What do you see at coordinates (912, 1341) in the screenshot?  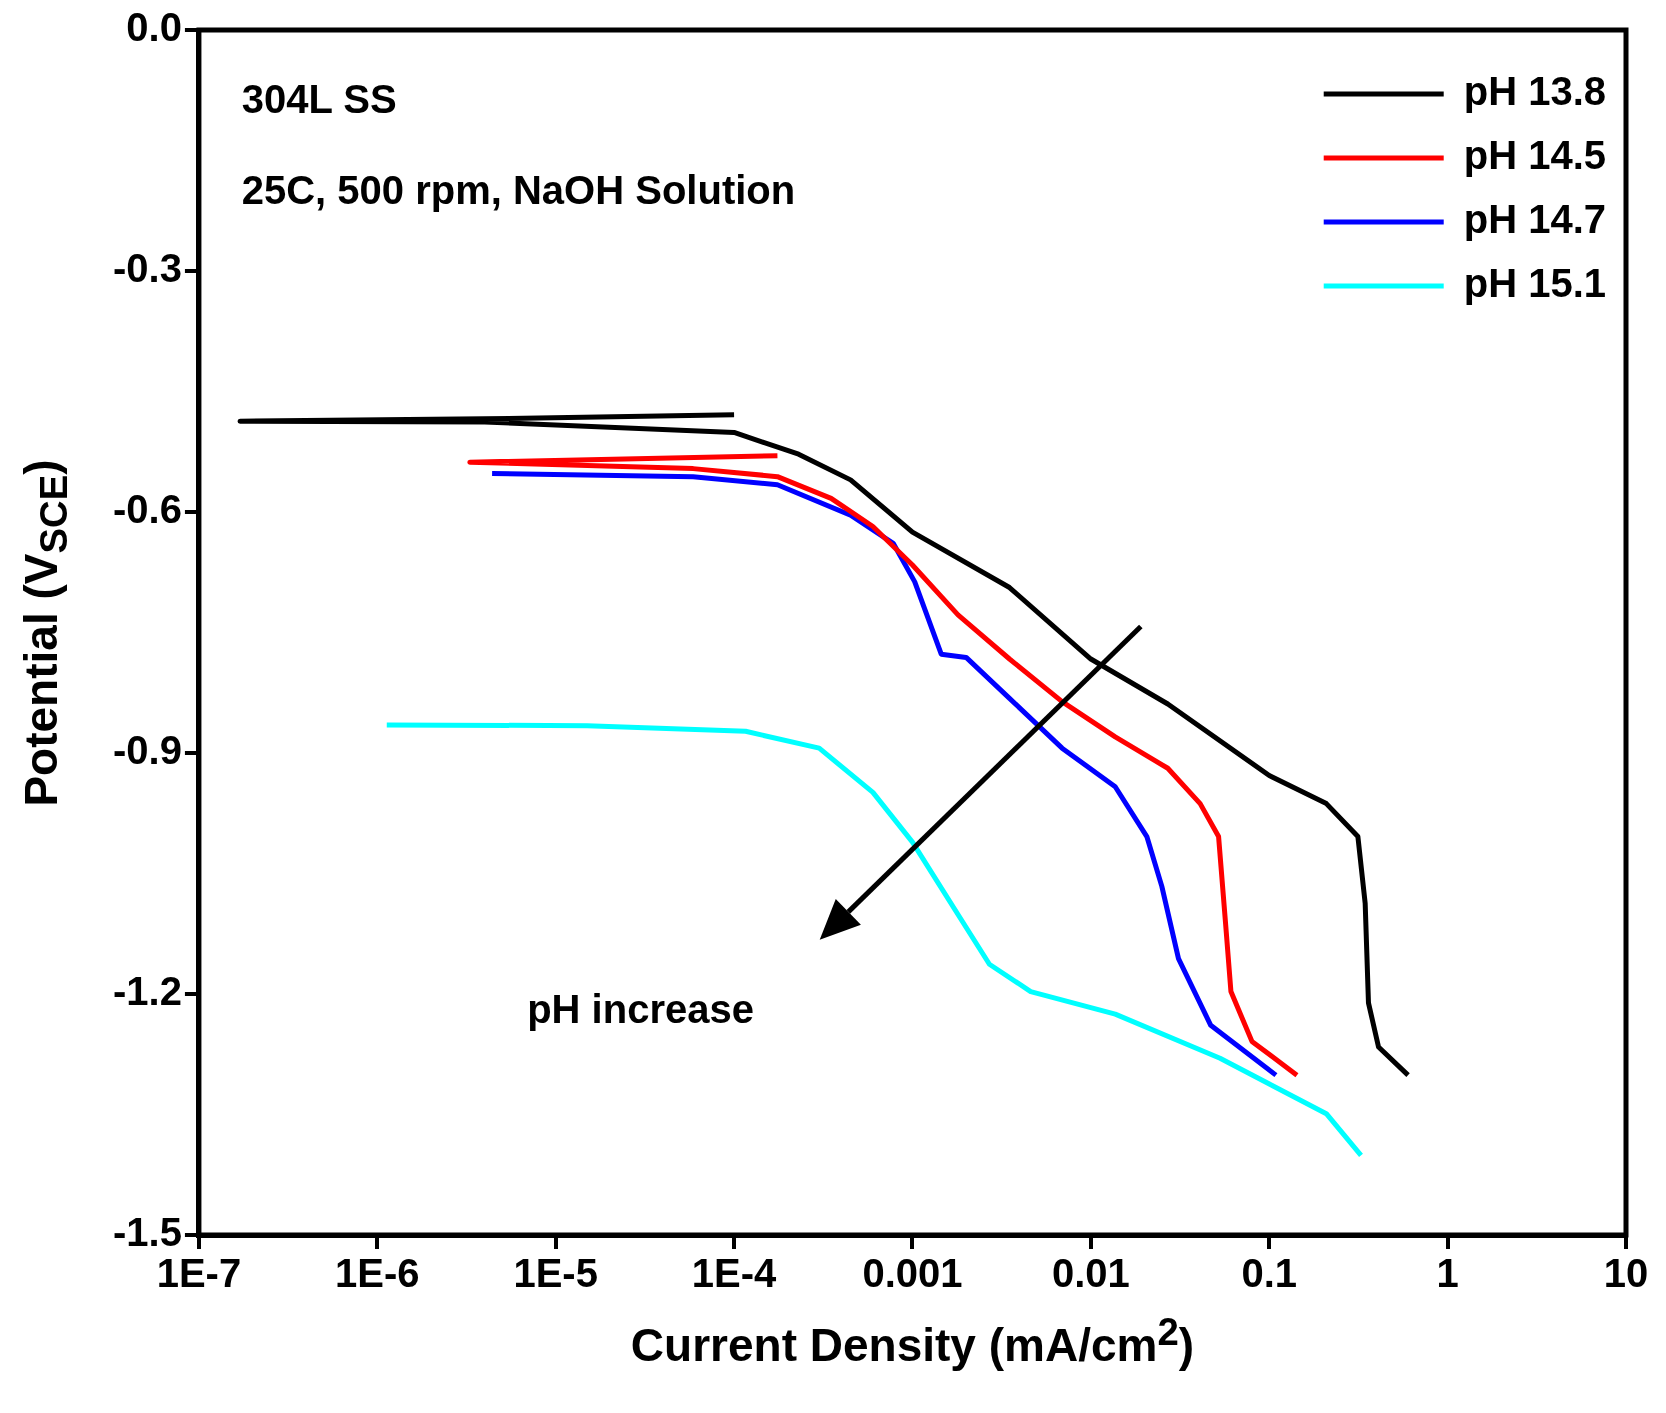 I see `x-axis-title: Current Density (mA/cm$^{2}$)` at bounding box center [912, 1341].